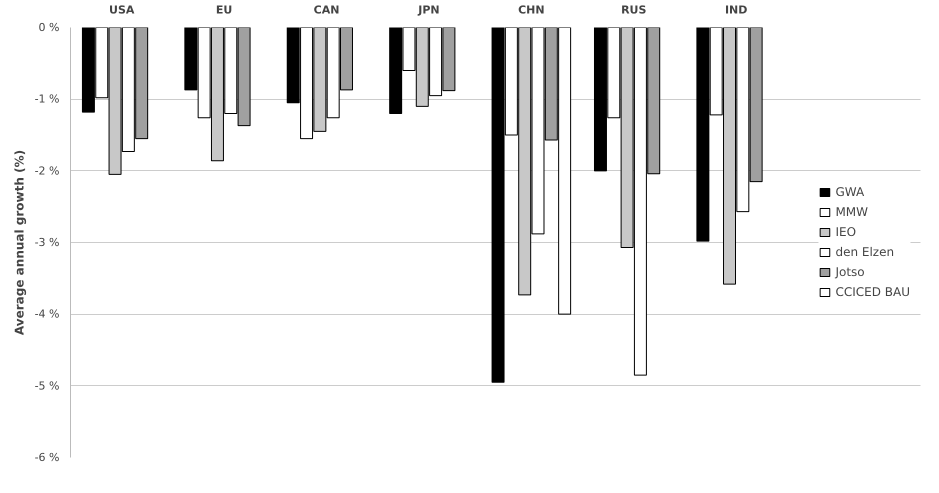  Describe the element at coordinates (224, 10) in the screenshot. I see `x-tick-label: EU` at that location.